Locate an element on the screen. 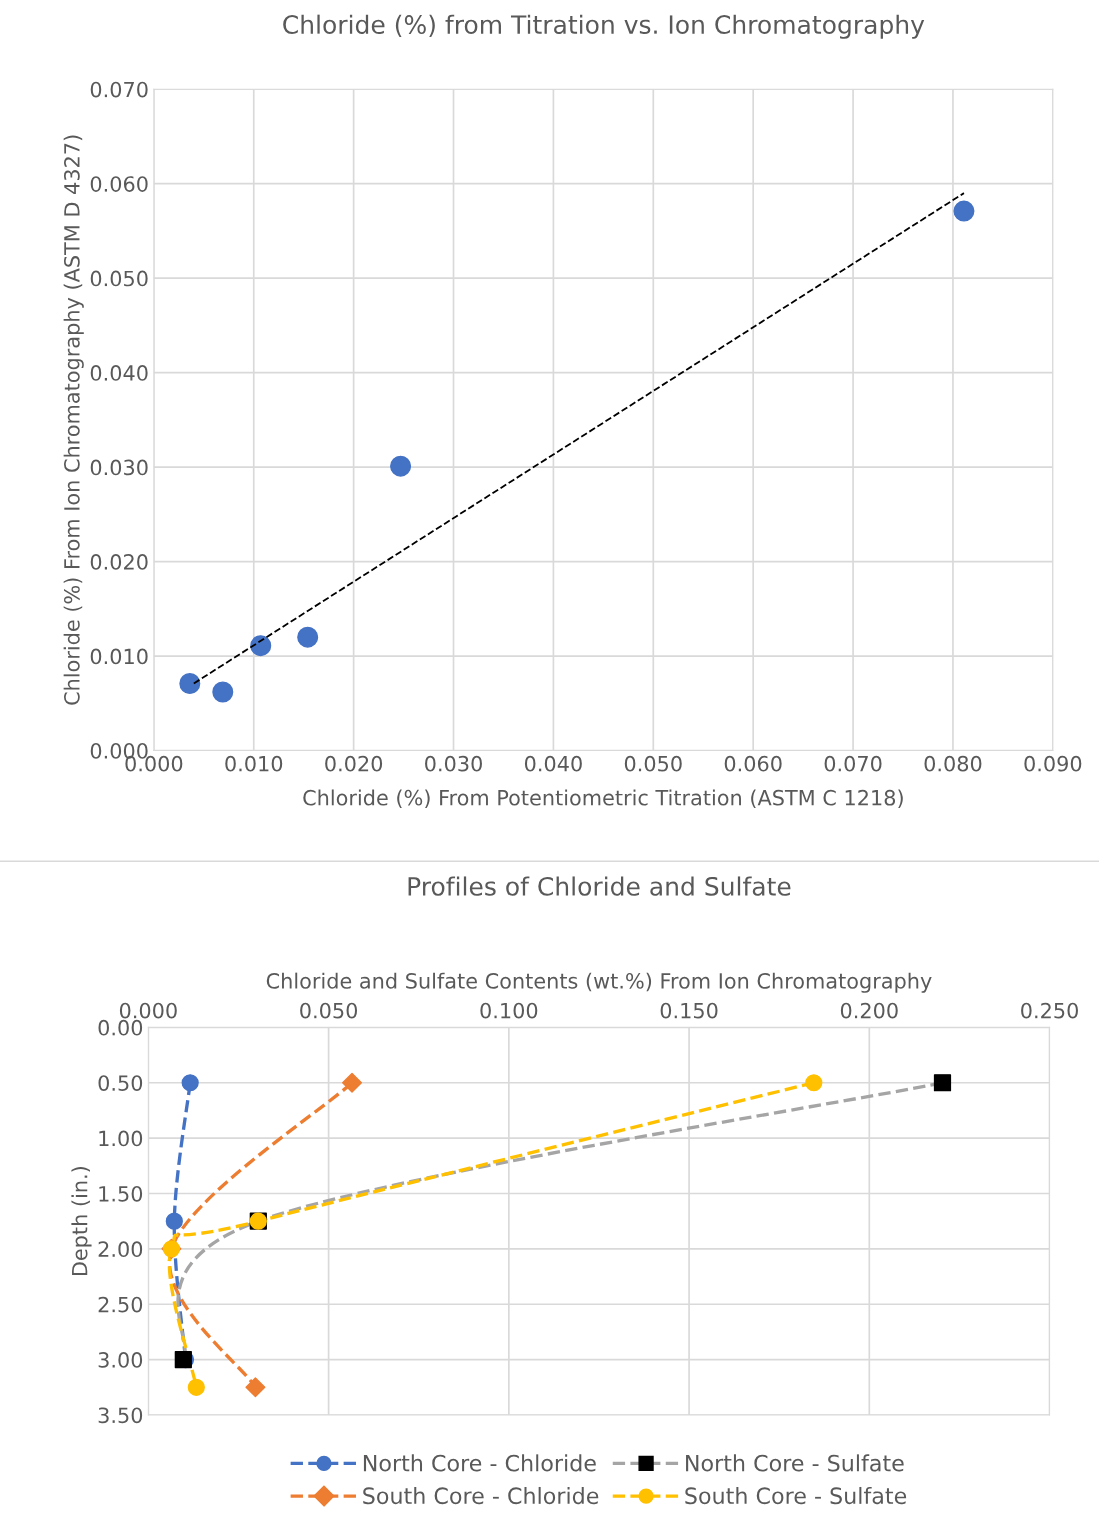  y-tick-label: 2.50 is located at coordinates (120, 1304).